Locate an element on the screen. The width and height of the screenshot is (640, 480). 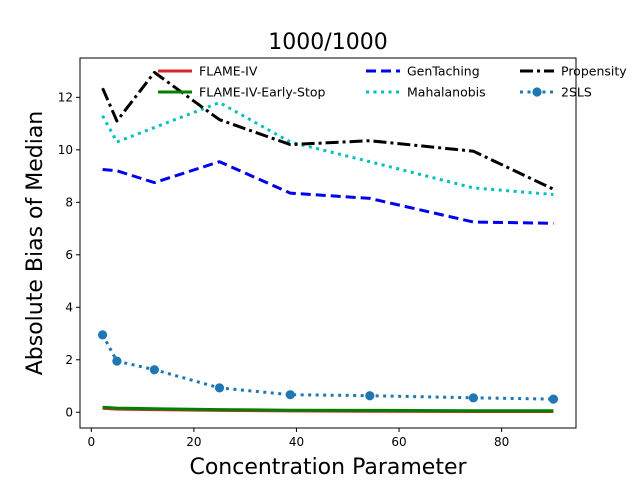
x-tick-label: 60 is located at coordinates (398, 442).